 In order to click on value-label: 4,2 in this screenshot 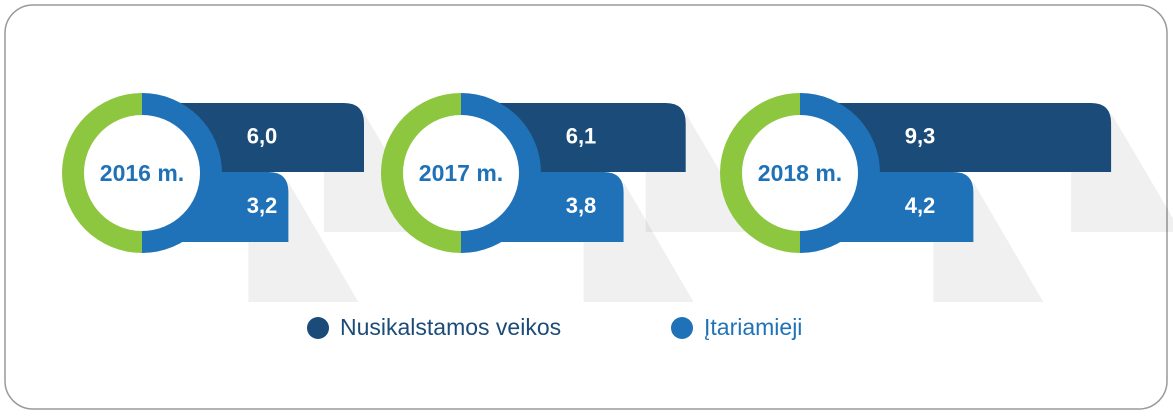, I will do `click(920, 205)`.